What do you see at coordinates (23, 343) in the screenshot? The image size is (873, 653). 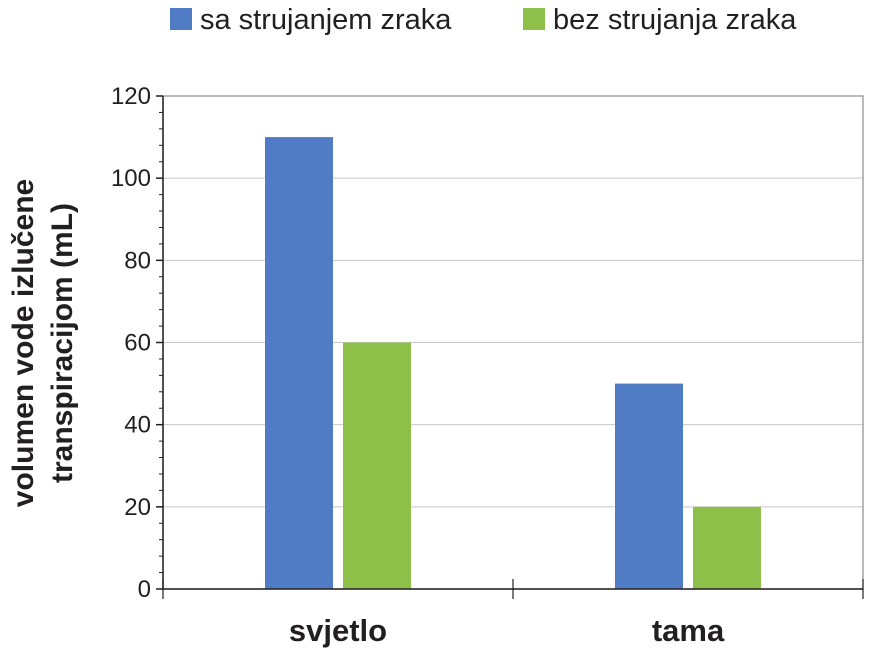 I see `y-axis-label-line-1: volumen vode izlučene` at bounding box center [23, 343].